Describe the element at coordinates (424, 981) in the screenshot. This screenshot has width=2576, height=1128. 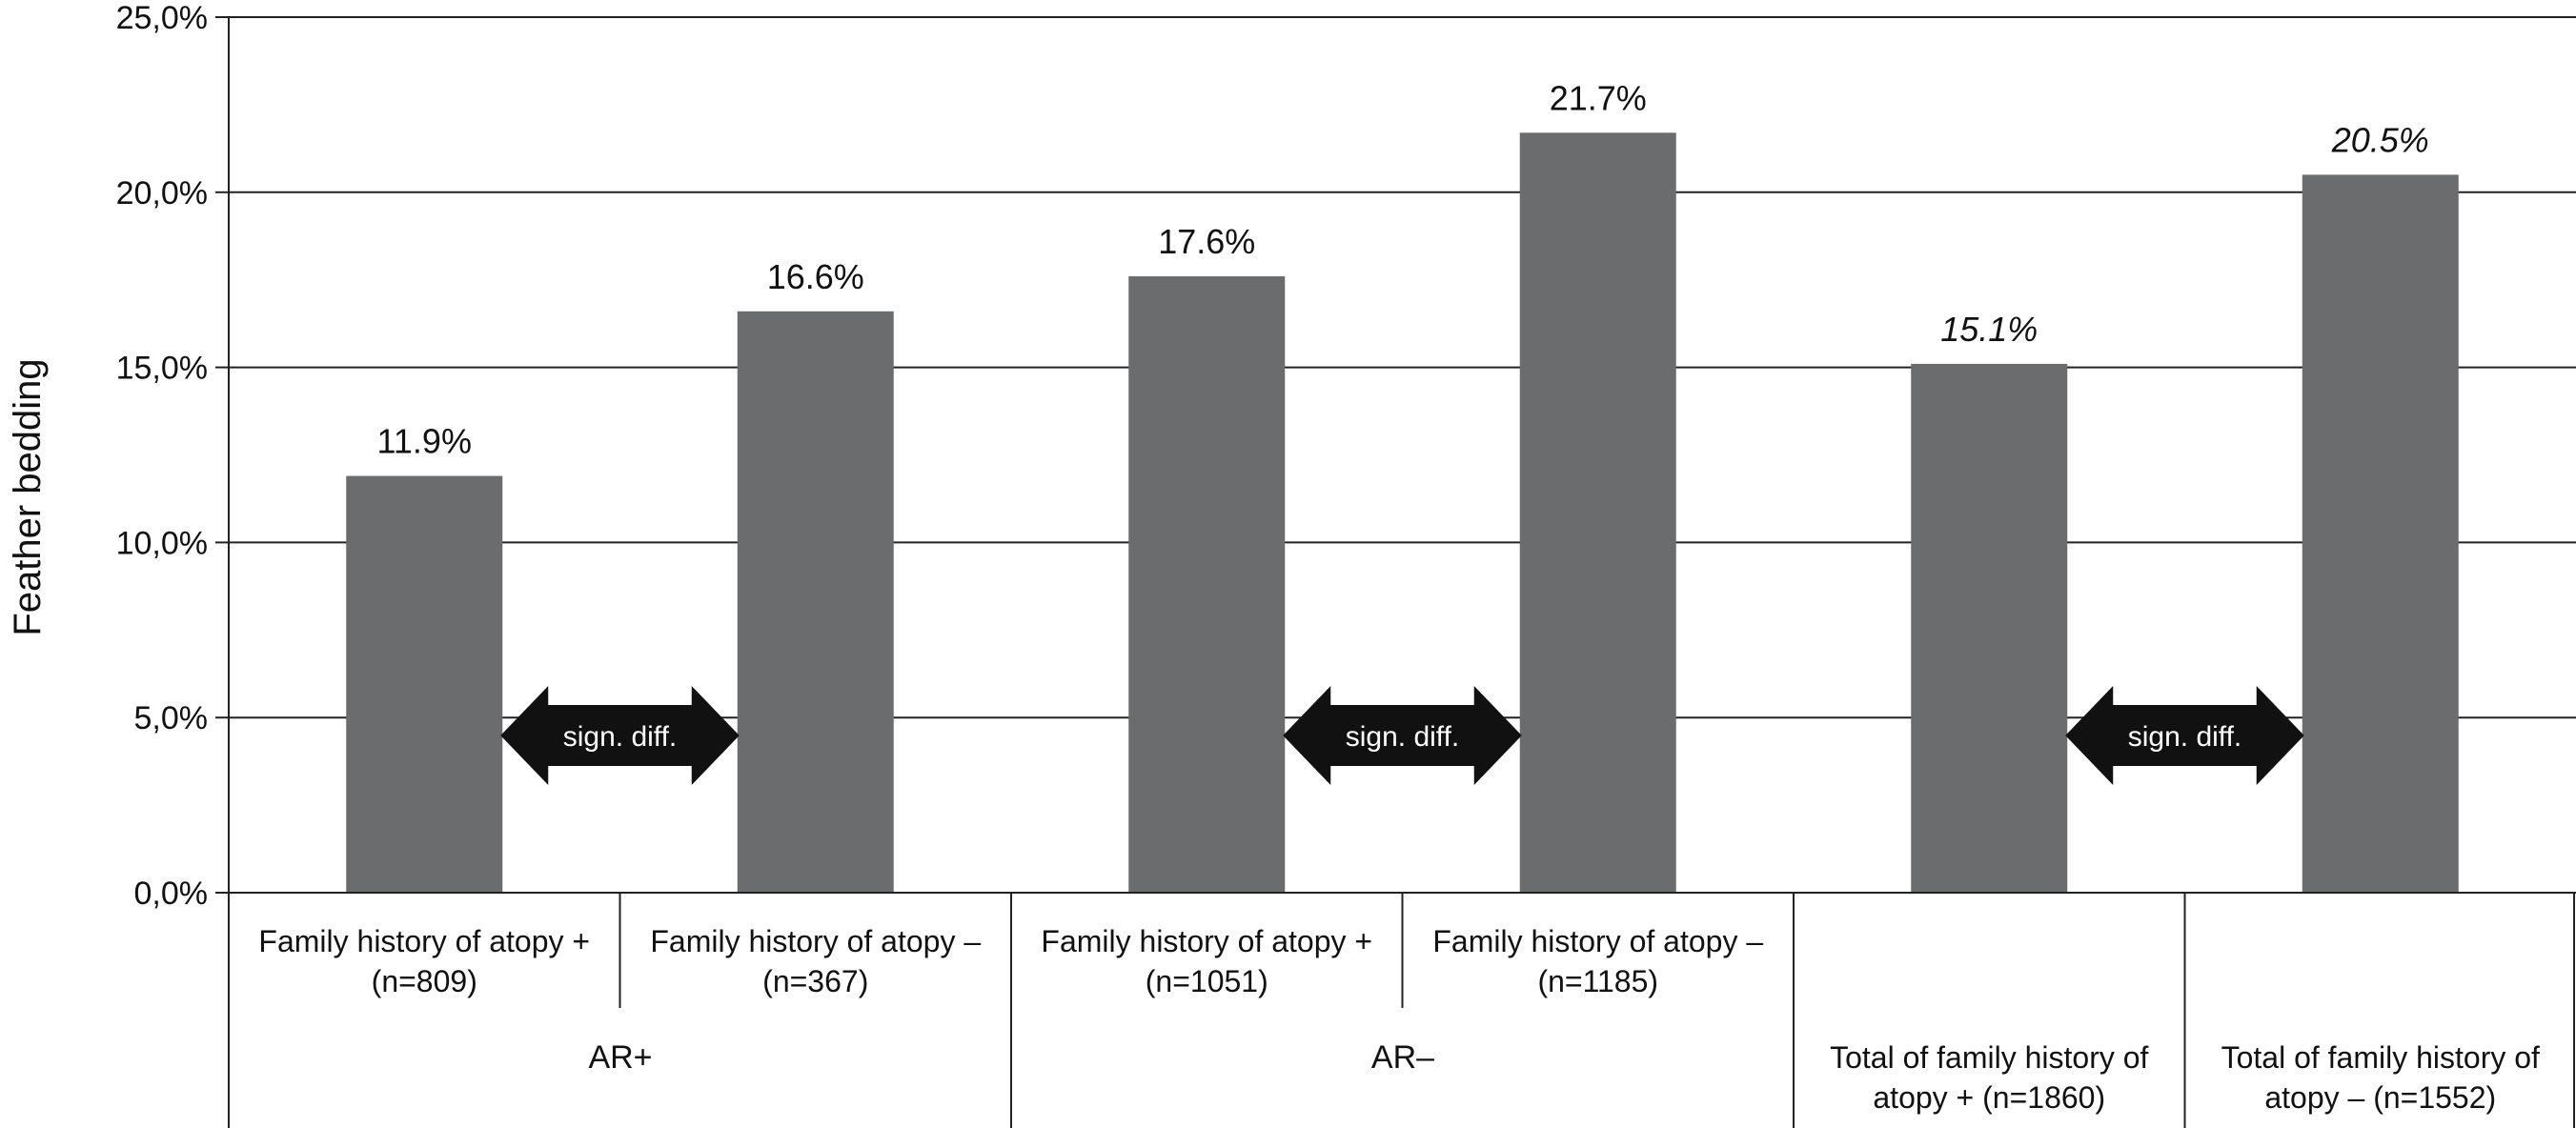
I see `category-label-line2: (n=809)` at that location.